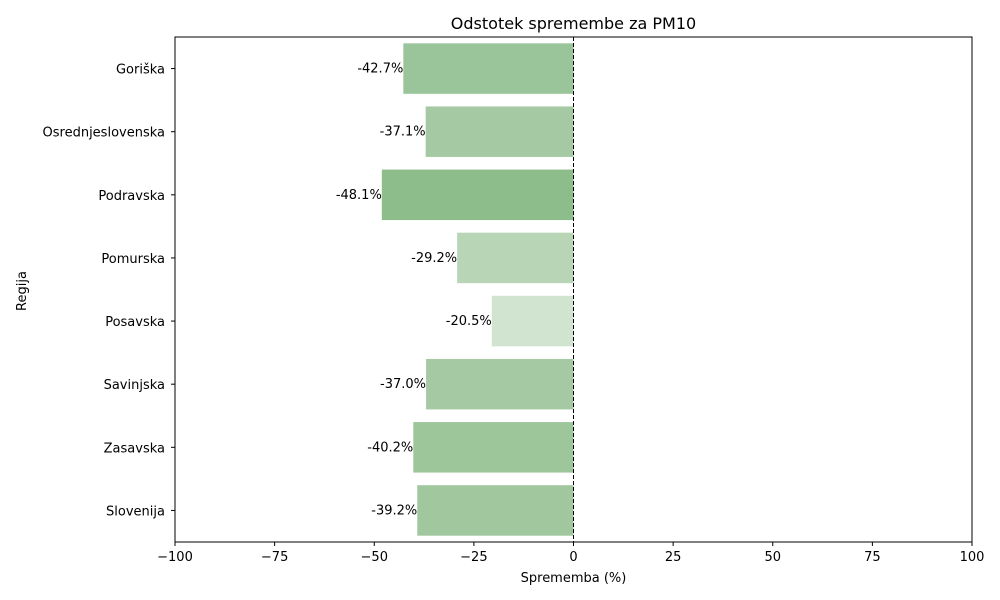 This screenshot has width=1000, height=600. I want to click on x-tick-label: 75, so click(872, 557).